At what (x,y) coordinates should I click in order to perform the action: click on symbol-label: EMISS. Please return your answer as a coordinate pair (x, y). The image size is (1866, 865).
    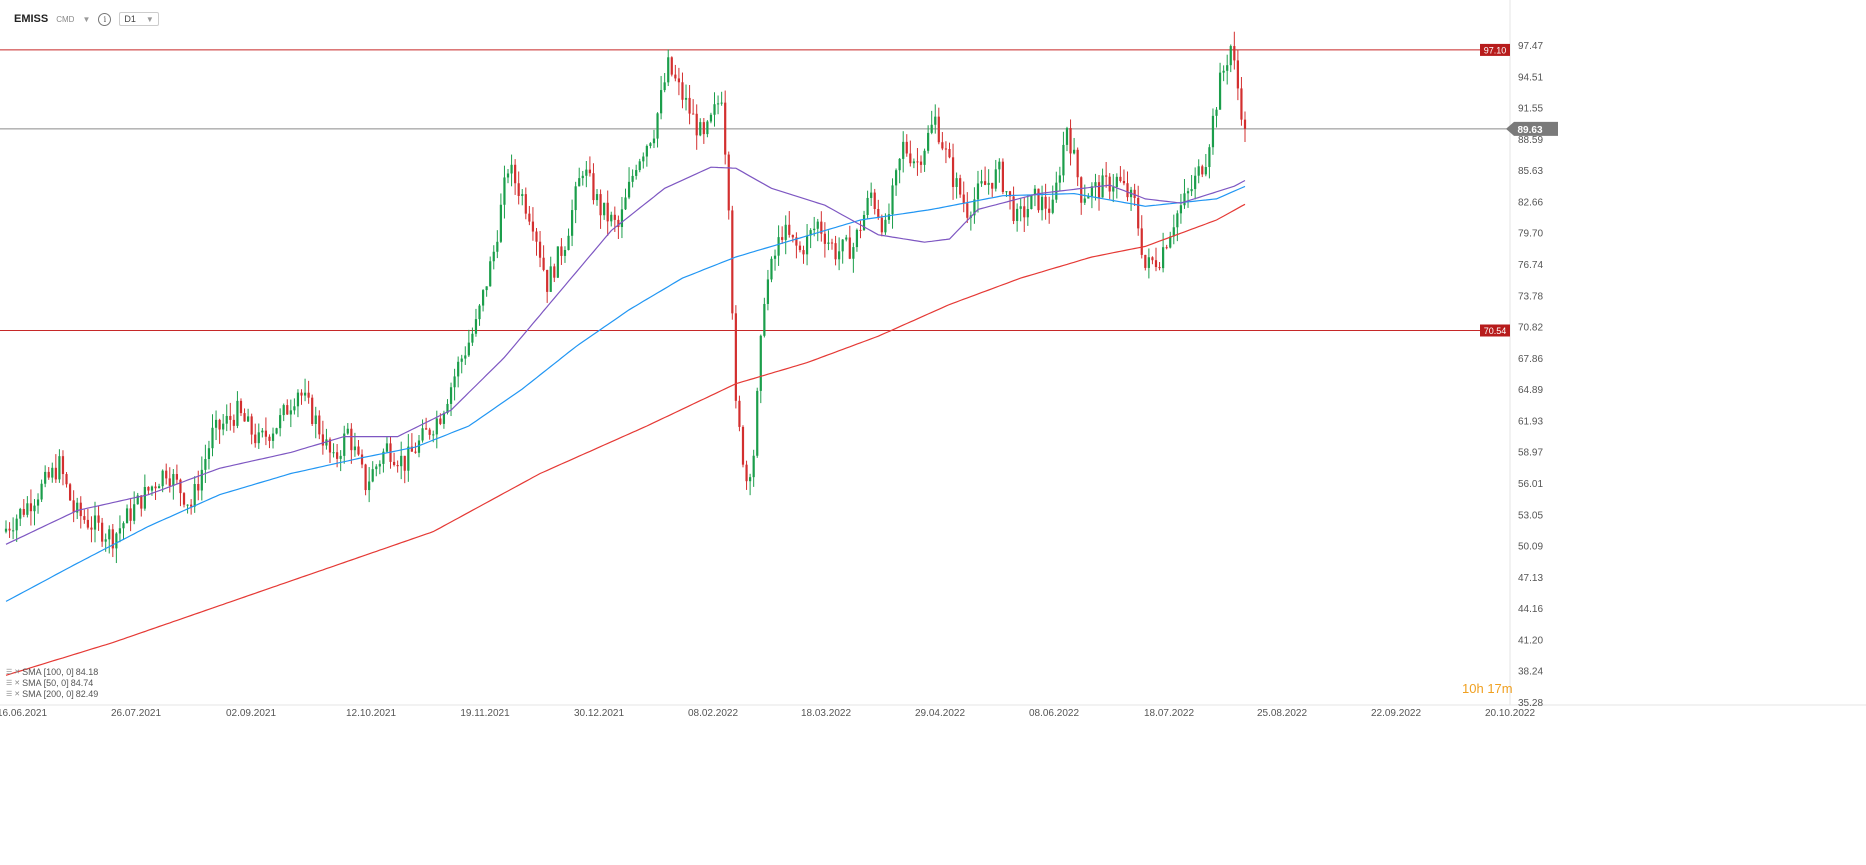
    Looking at the image, I should click on (31, 19).